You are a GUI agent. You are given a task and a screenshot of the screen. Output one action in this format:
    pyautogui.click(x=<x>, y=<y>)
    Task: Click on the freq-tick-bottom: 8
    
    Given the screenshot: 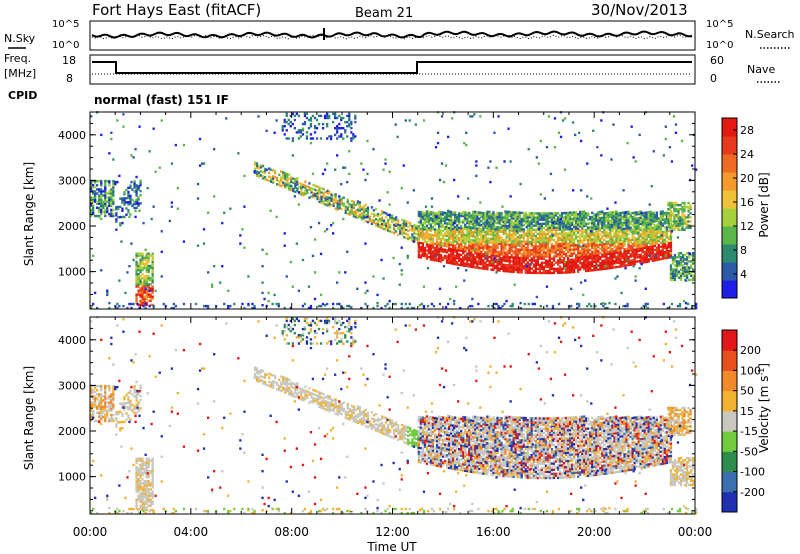 What is the action you would take?
    pyautogui.click(x=69, y=78)
    